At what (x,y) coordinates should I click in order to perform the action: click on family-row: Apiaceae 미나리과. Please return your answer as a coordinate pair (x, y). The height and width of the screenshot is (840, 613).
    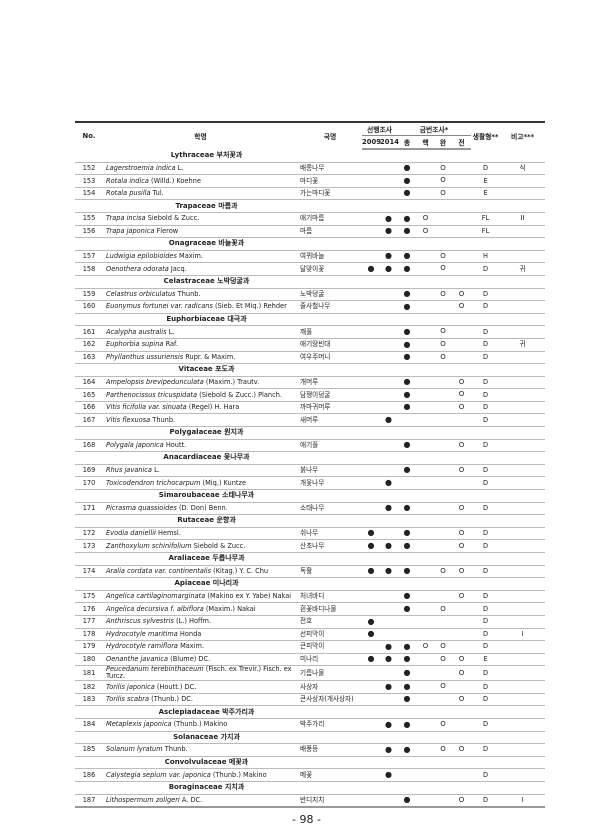
    Looking at the image, I should click on (310, 584).